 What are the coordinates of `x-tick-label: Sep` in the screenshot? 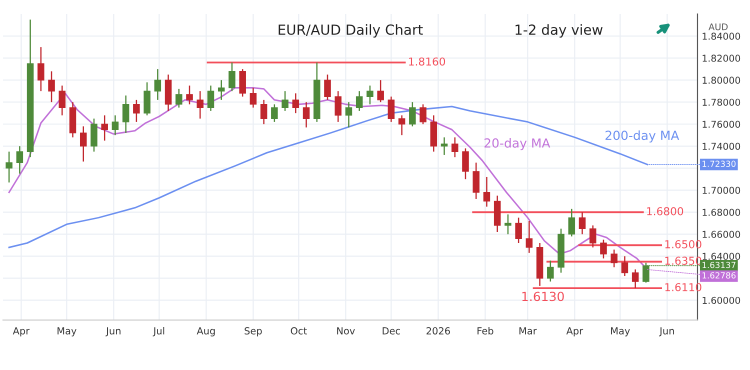 It's located at (253, 331).